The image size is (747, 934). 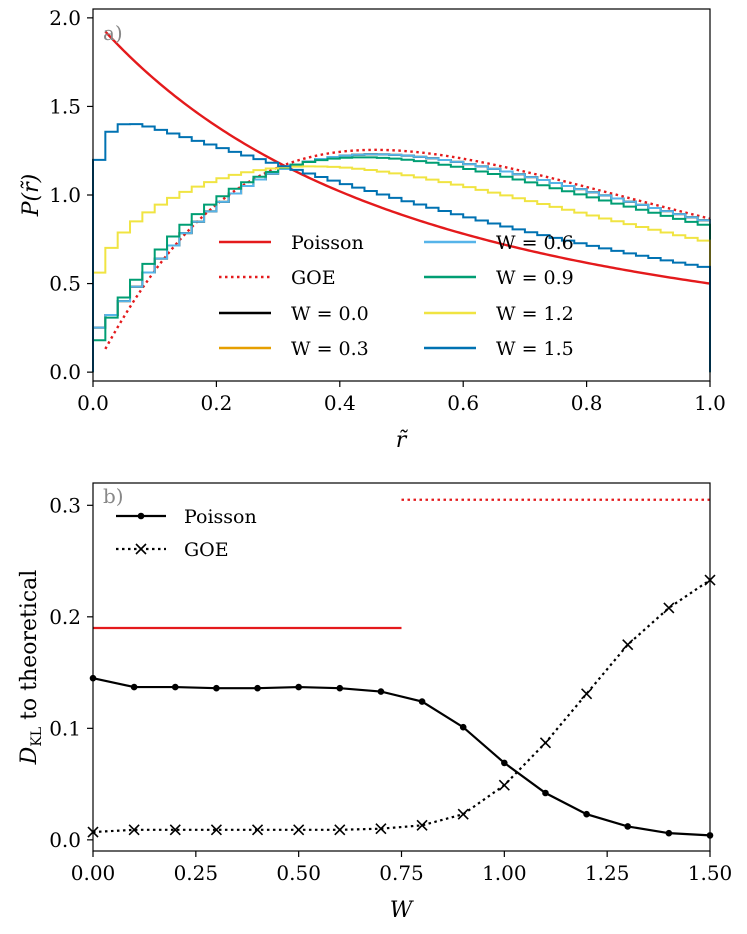 I want to click on y-label-main: D, so click(x=29, y=755).